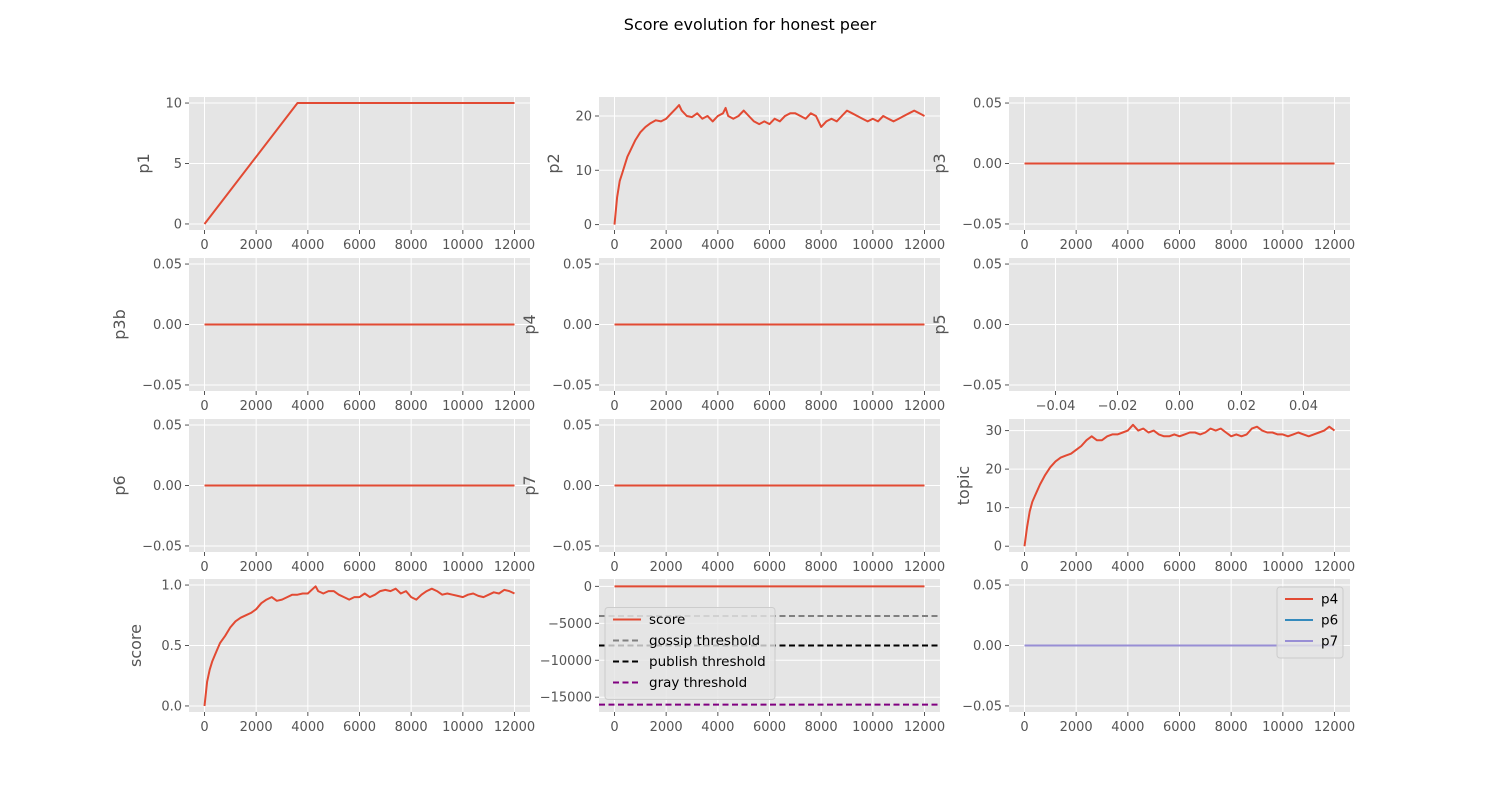 This screenshot has height=800, width=1500. I want to click on legend-item: p7, so click(1311, 642).